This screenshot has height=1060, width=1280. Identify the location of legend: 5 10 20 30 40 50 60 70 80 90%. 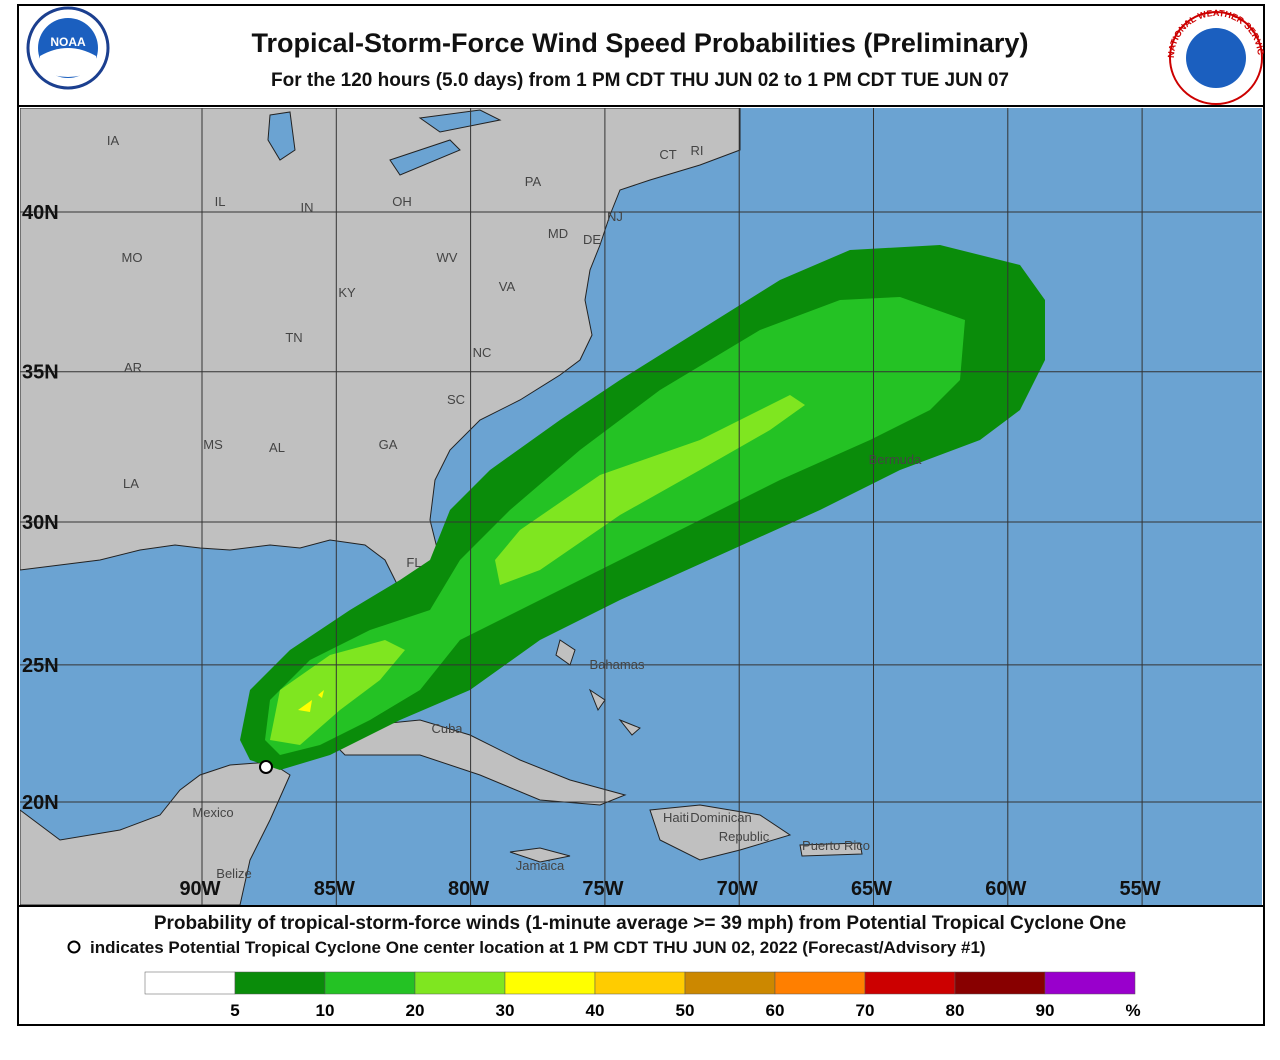
(642, 995).